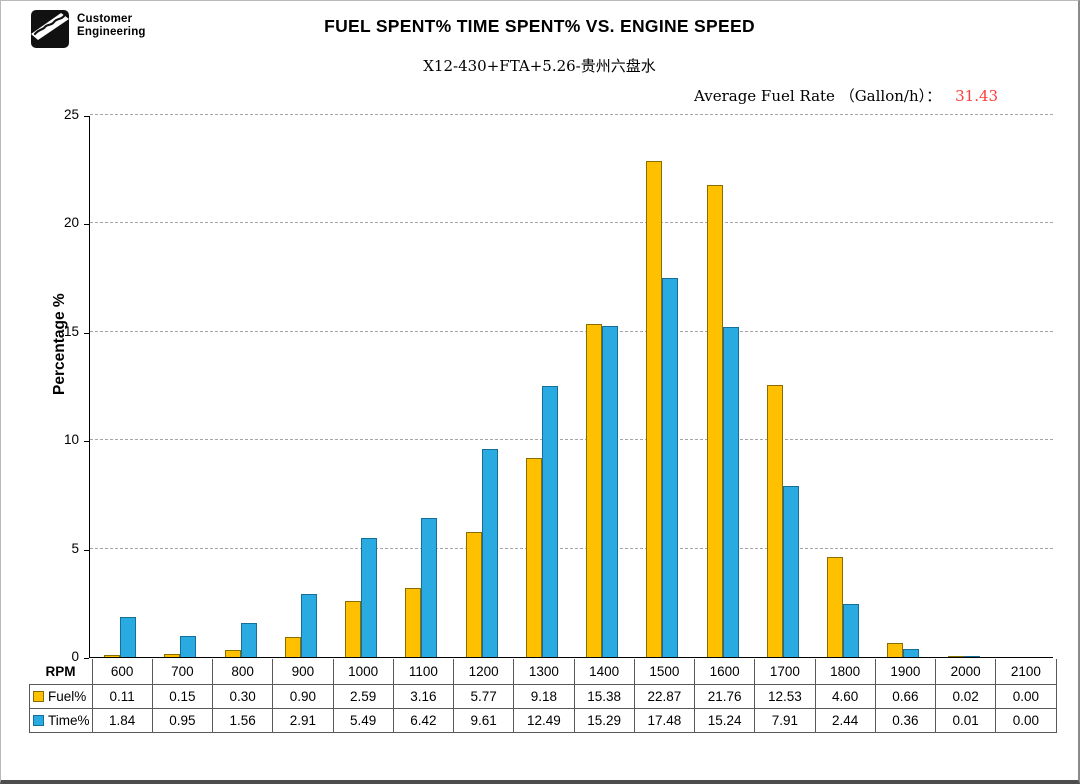  Describe the element at coordinates (75, 656) in the screenshot. I see `y-tick-label-0: 0` at that location.